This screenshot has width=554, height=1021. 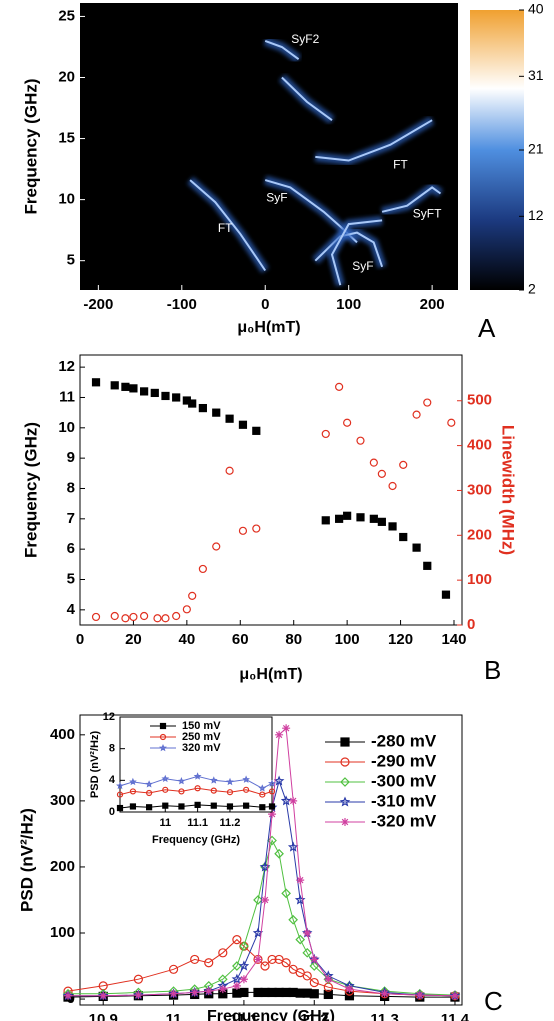 I want to click on x-tick-label: 0, so click(x=265, y=304).